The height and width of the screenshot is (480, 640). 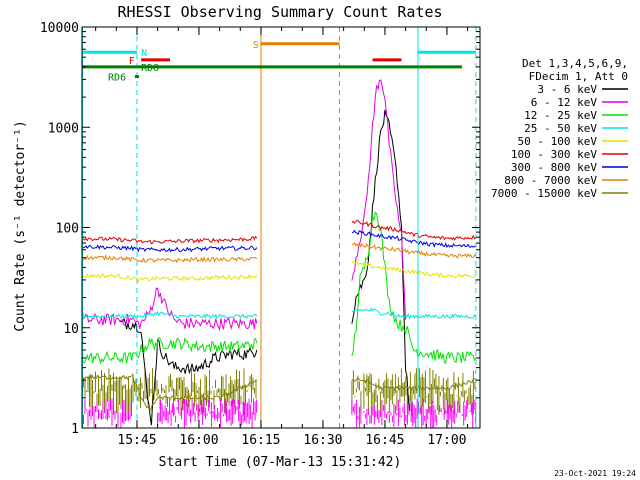 What do you see at coordinates (554, 167) in the screenshot?
I see `legend-entry-label: 300 - 800 keV` at bounding box center [554, 167].